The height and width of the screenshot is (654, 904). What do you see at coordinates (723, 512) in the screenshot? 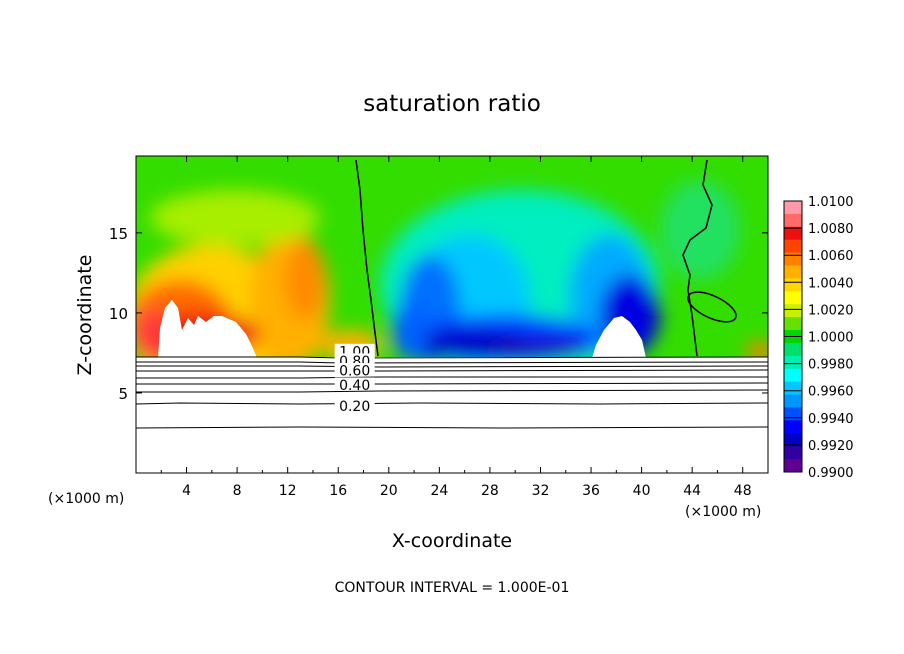
I see `x-unit-label-right: (×1000 m)` at bounding box center [723, 512].